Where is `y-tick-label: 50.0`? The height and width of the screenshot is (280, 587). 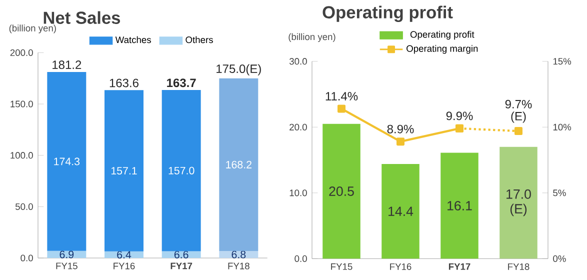 y-tick-label: 50.0 is located at coordinates (24, 206).